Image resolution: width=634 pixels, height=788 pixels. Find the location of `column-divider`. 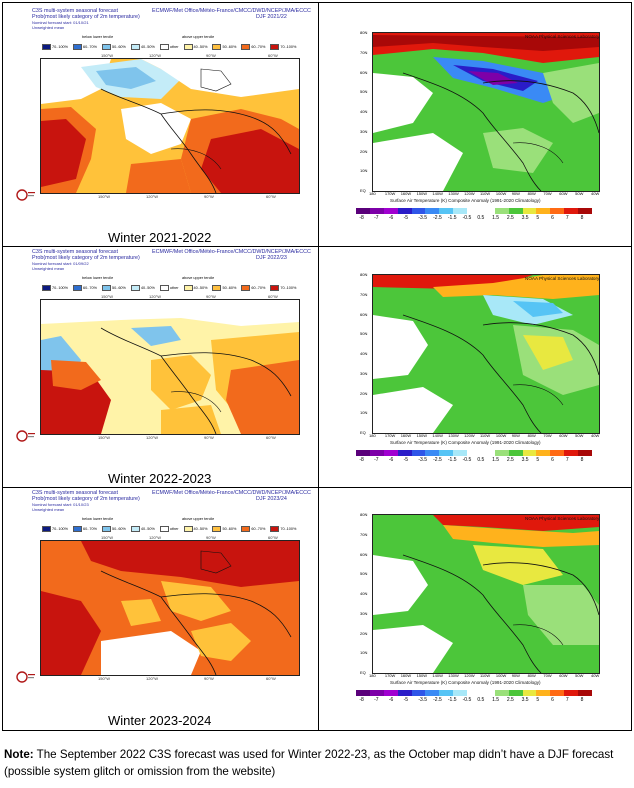

column-divider is located at coordinates (318, 366).